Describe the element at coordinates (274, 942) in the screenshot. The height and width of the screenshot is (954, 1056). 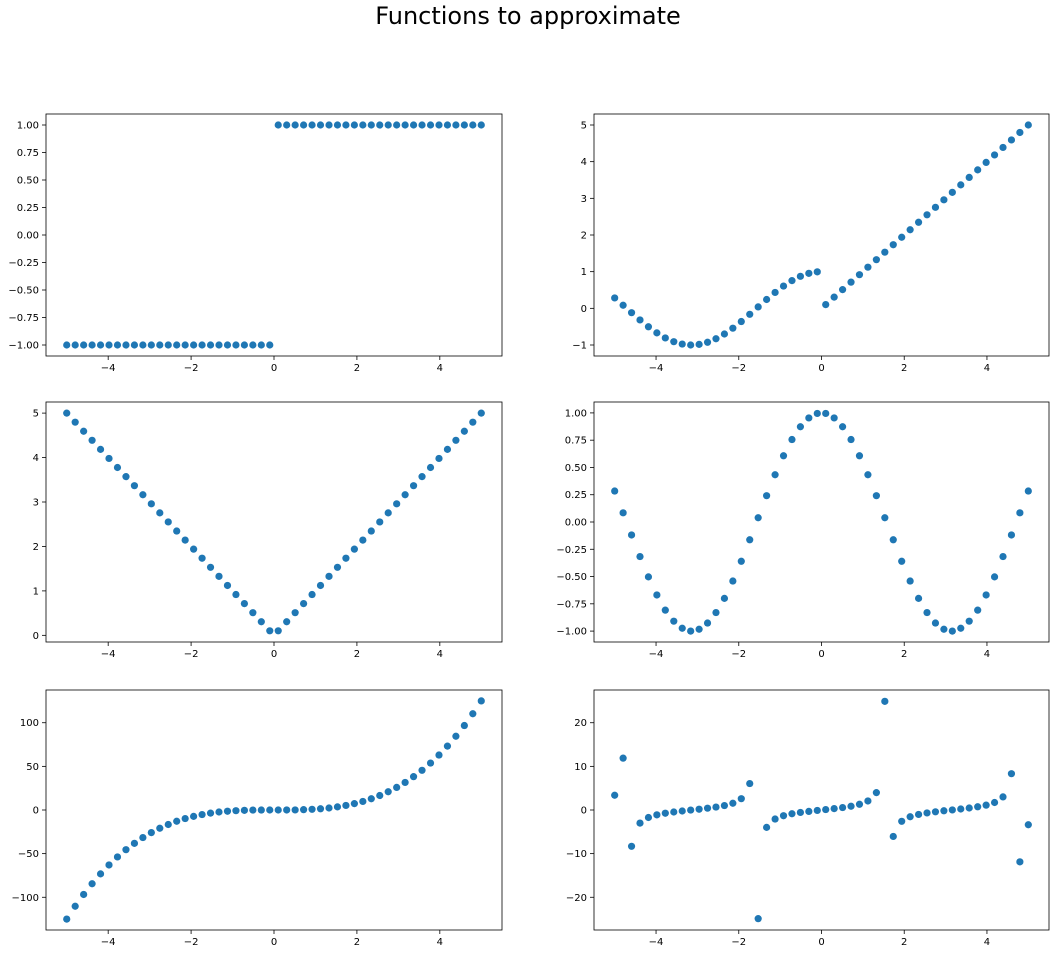
I see `x-tick-label: 0` at that location.